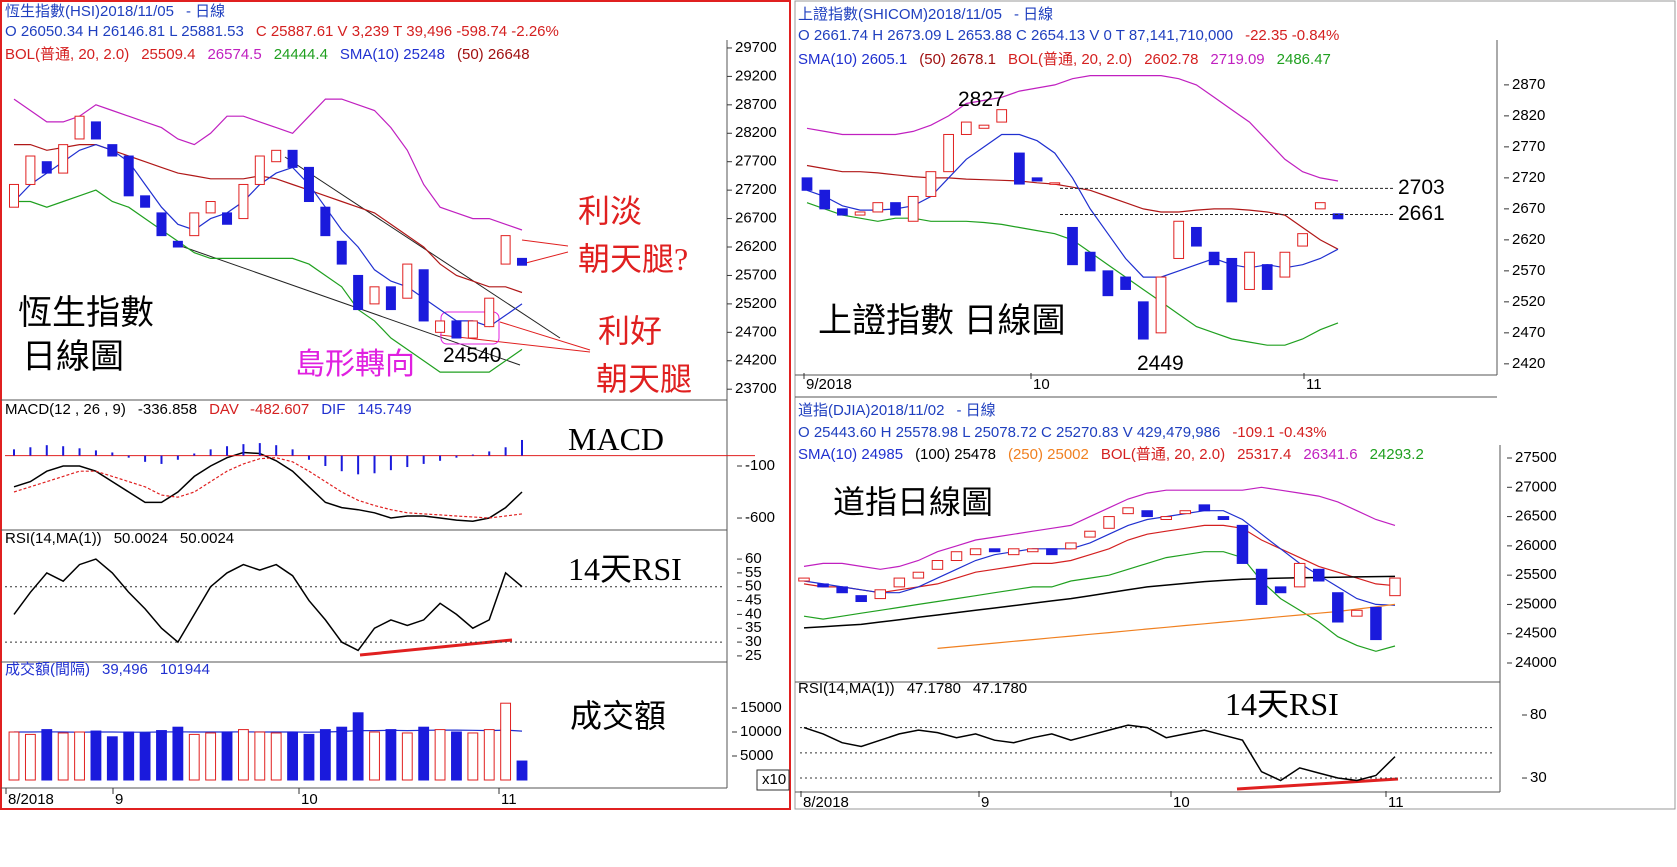  What do you see at coordinates (1163, 454) in the screenshot?
I see `header-item: BOL(普通, 20, 2.0)` at bounding box center [1163, 454].